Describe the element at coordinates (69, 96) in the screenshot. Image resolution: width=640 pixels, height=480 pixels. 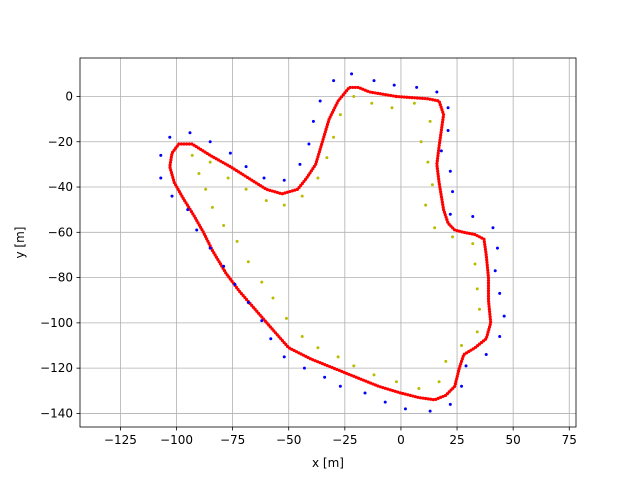
I see `y-tick-label: 0` at that location.